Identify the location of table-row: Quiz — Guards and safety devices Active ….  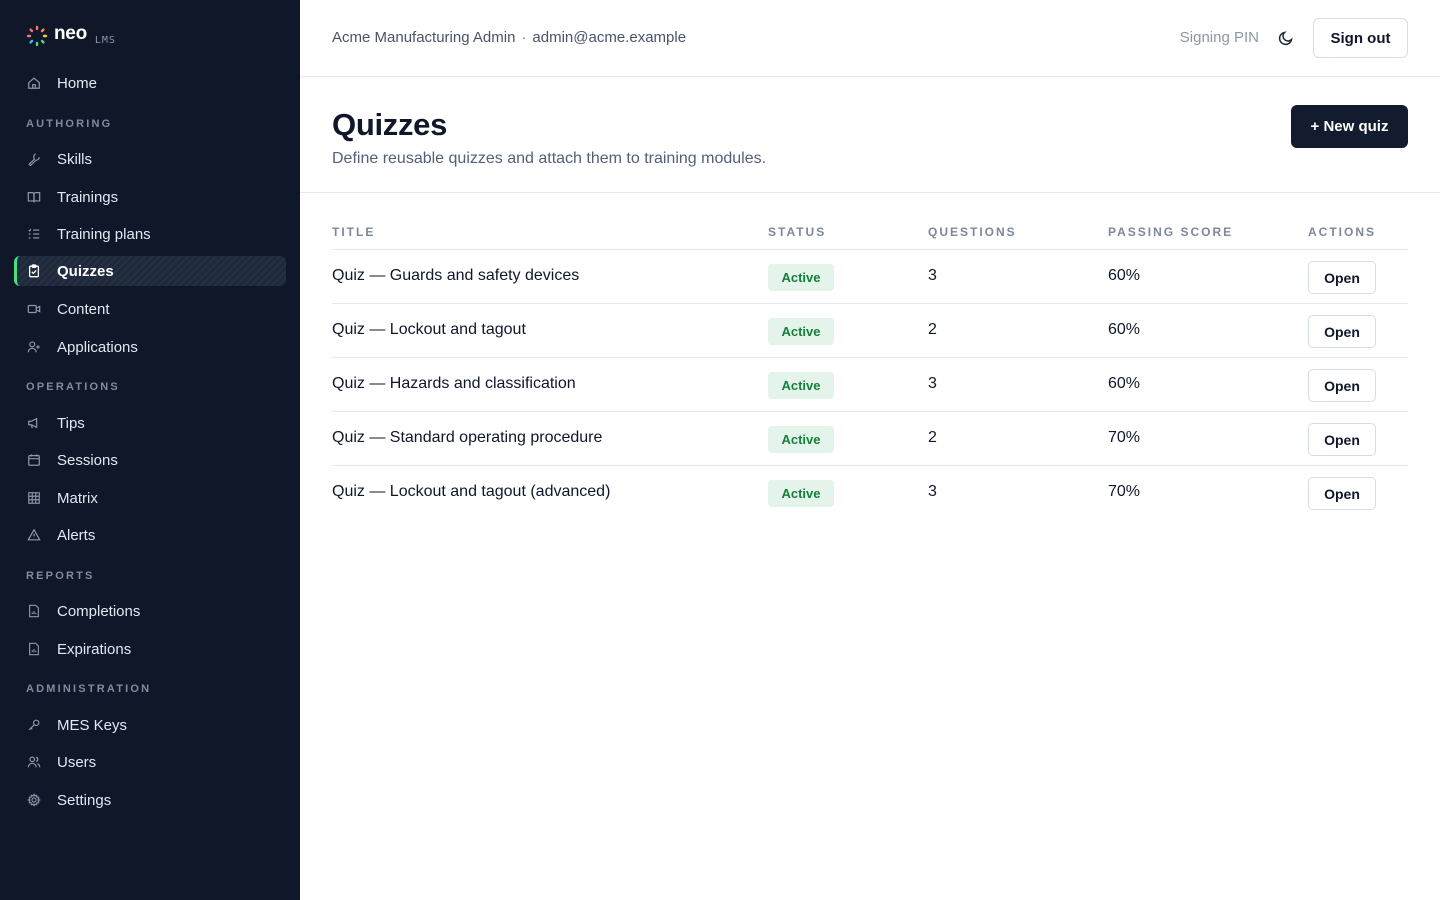
(870, 277).